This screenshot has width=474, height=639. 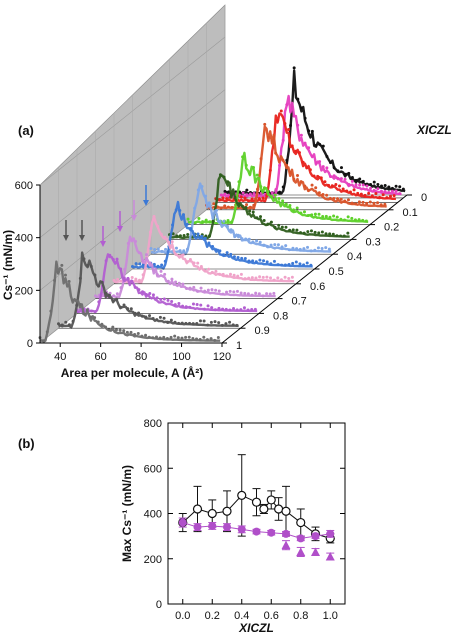 I want to click on panel-a-label: (a), so click(x=26, y=130).